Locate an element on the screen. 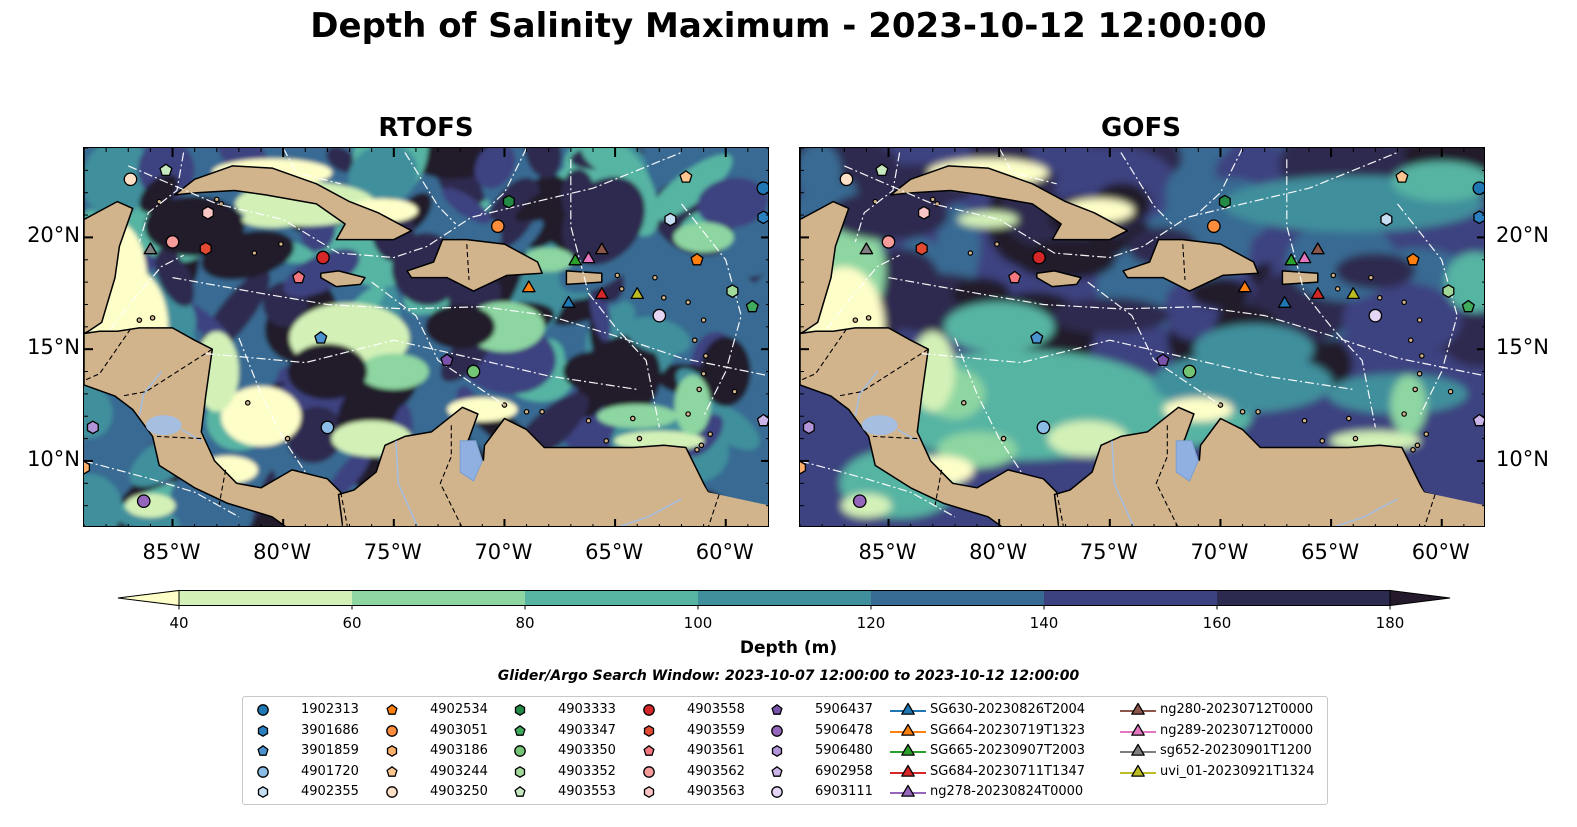  legend-marker-sg684-20230711t1347 is located at coordinates (908, 770).